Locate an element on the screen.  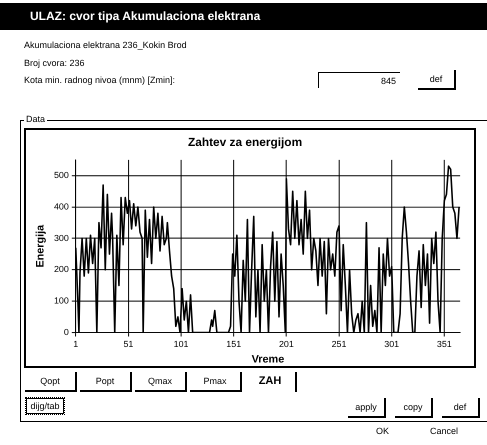
y-axis-title: Energija is located at coordinates (40, 246).